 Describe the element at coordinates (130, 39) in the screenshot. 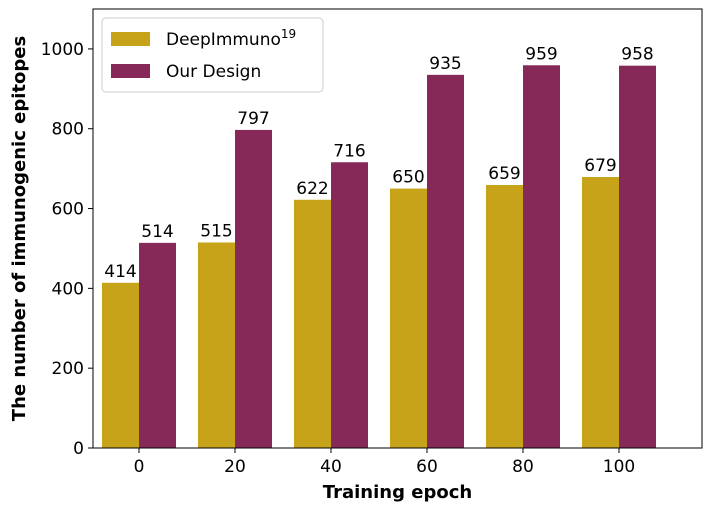

I see `legend-swatch-deepimmuno` at that location.